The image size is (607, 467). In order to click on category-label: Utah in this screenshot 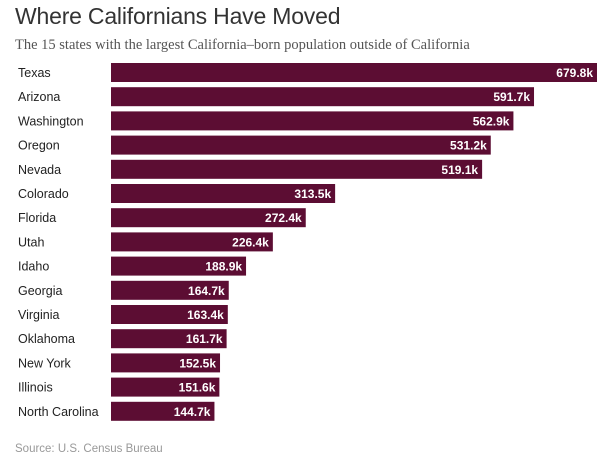, I will do `click(31, 242)`.